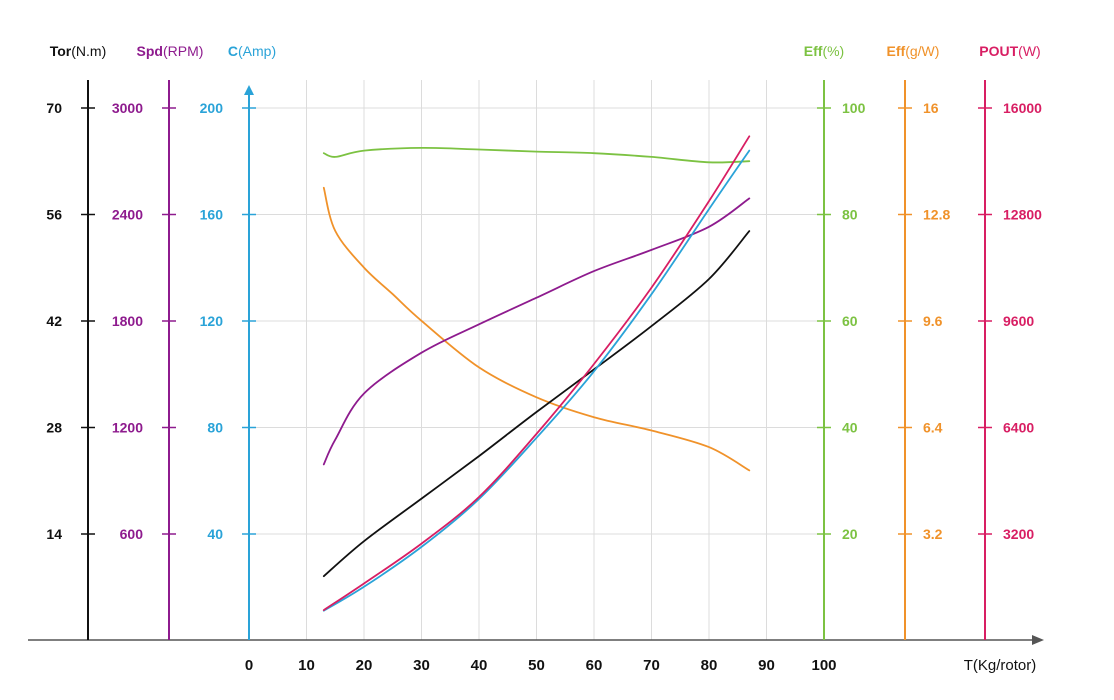  I want to click on series-line-spd, so click(536, 331).